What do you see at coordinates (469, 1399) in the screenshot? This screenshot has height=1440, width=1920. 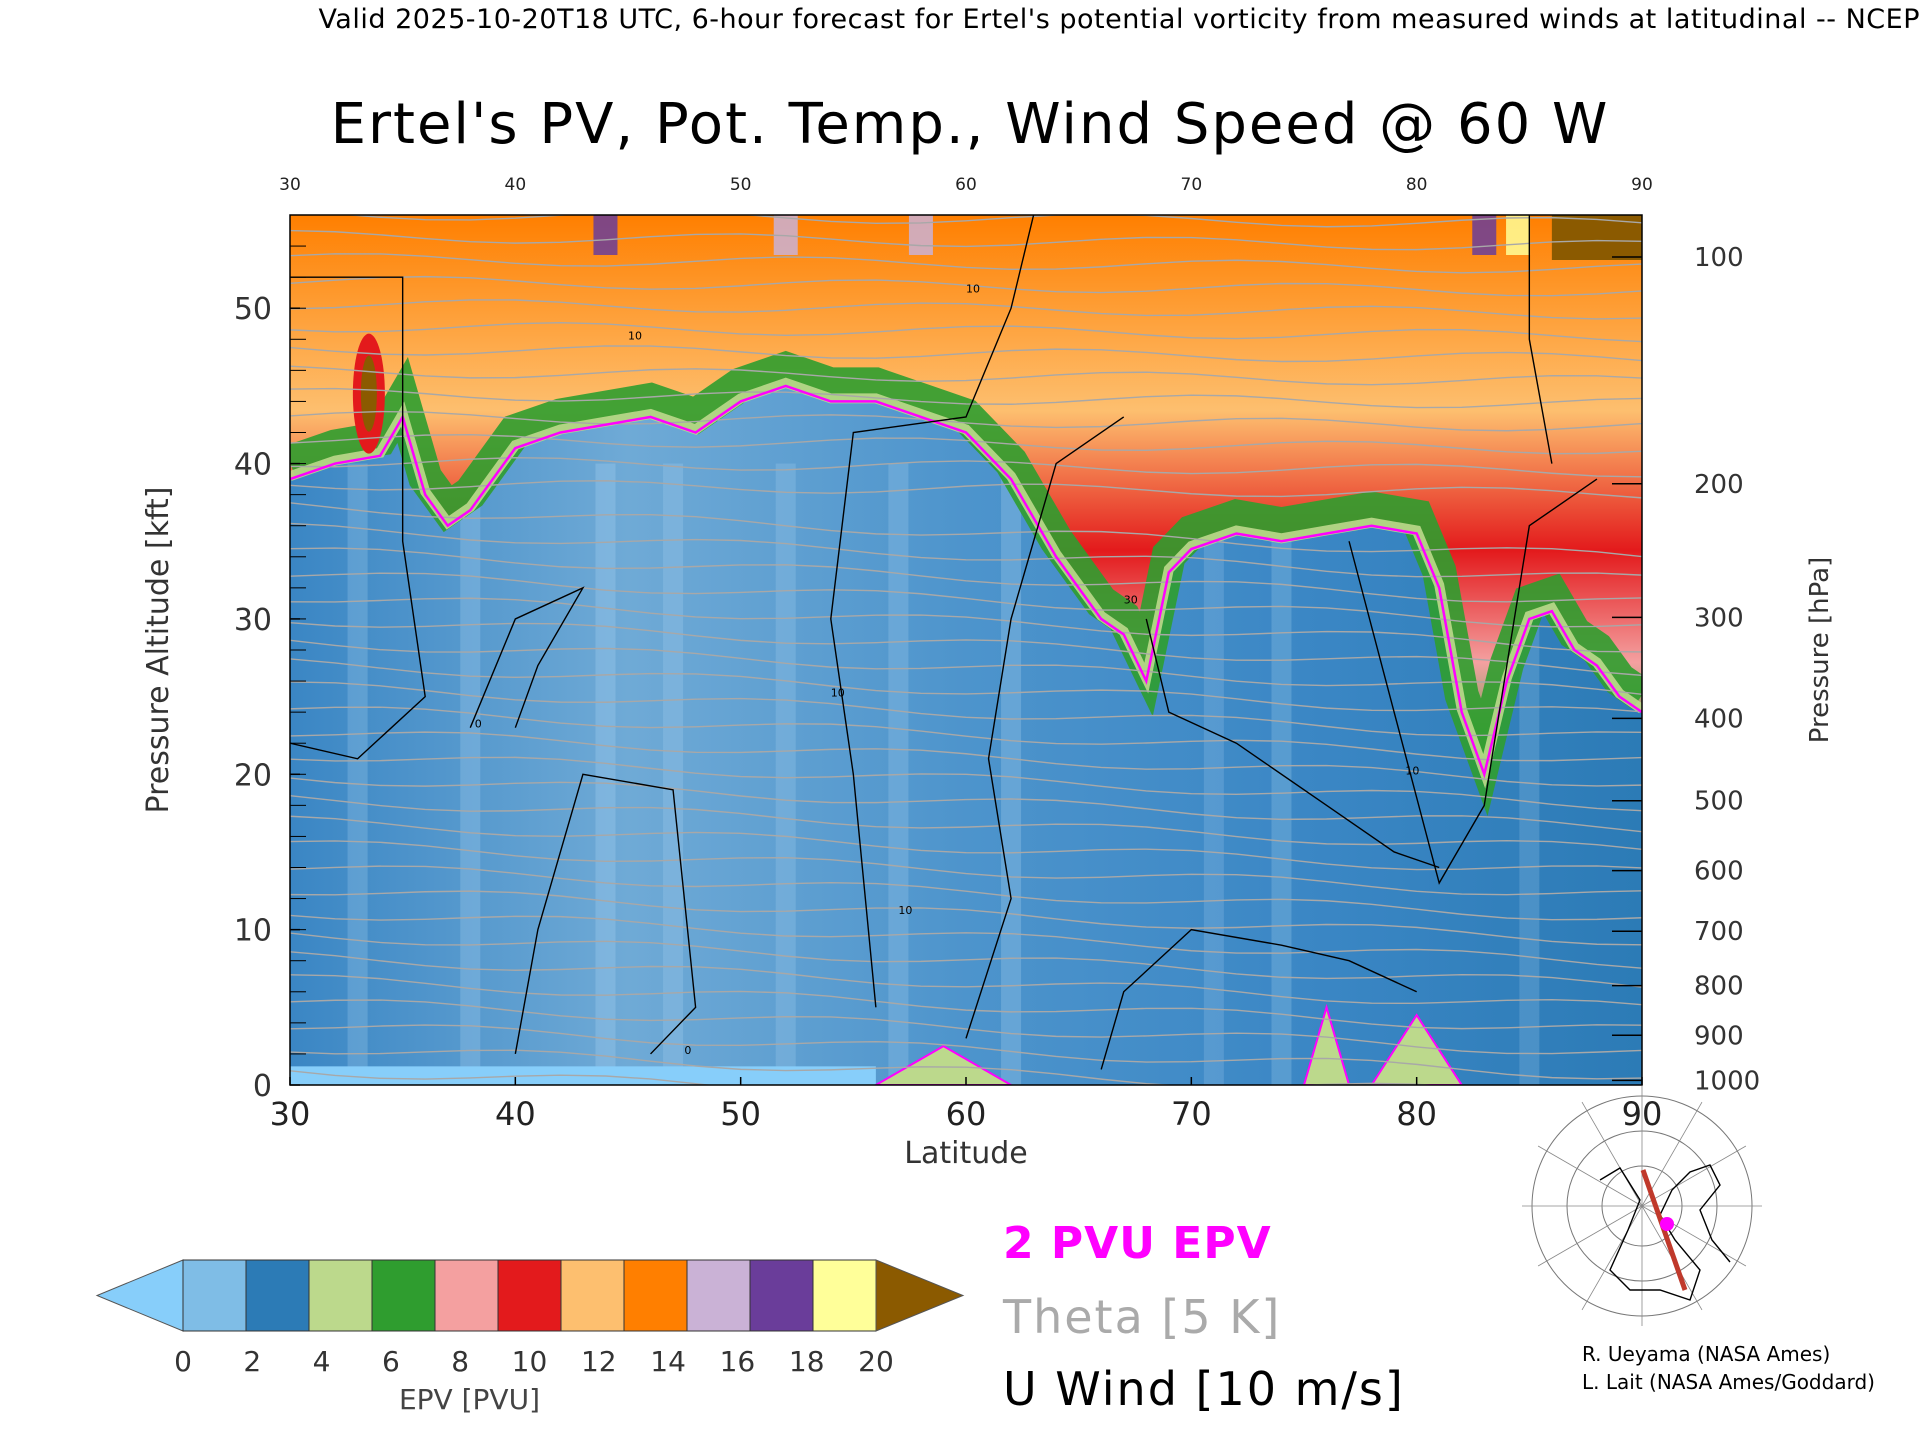 I see `colorbar-label: EPV [PVU]` at bounding box center [469, 1399].